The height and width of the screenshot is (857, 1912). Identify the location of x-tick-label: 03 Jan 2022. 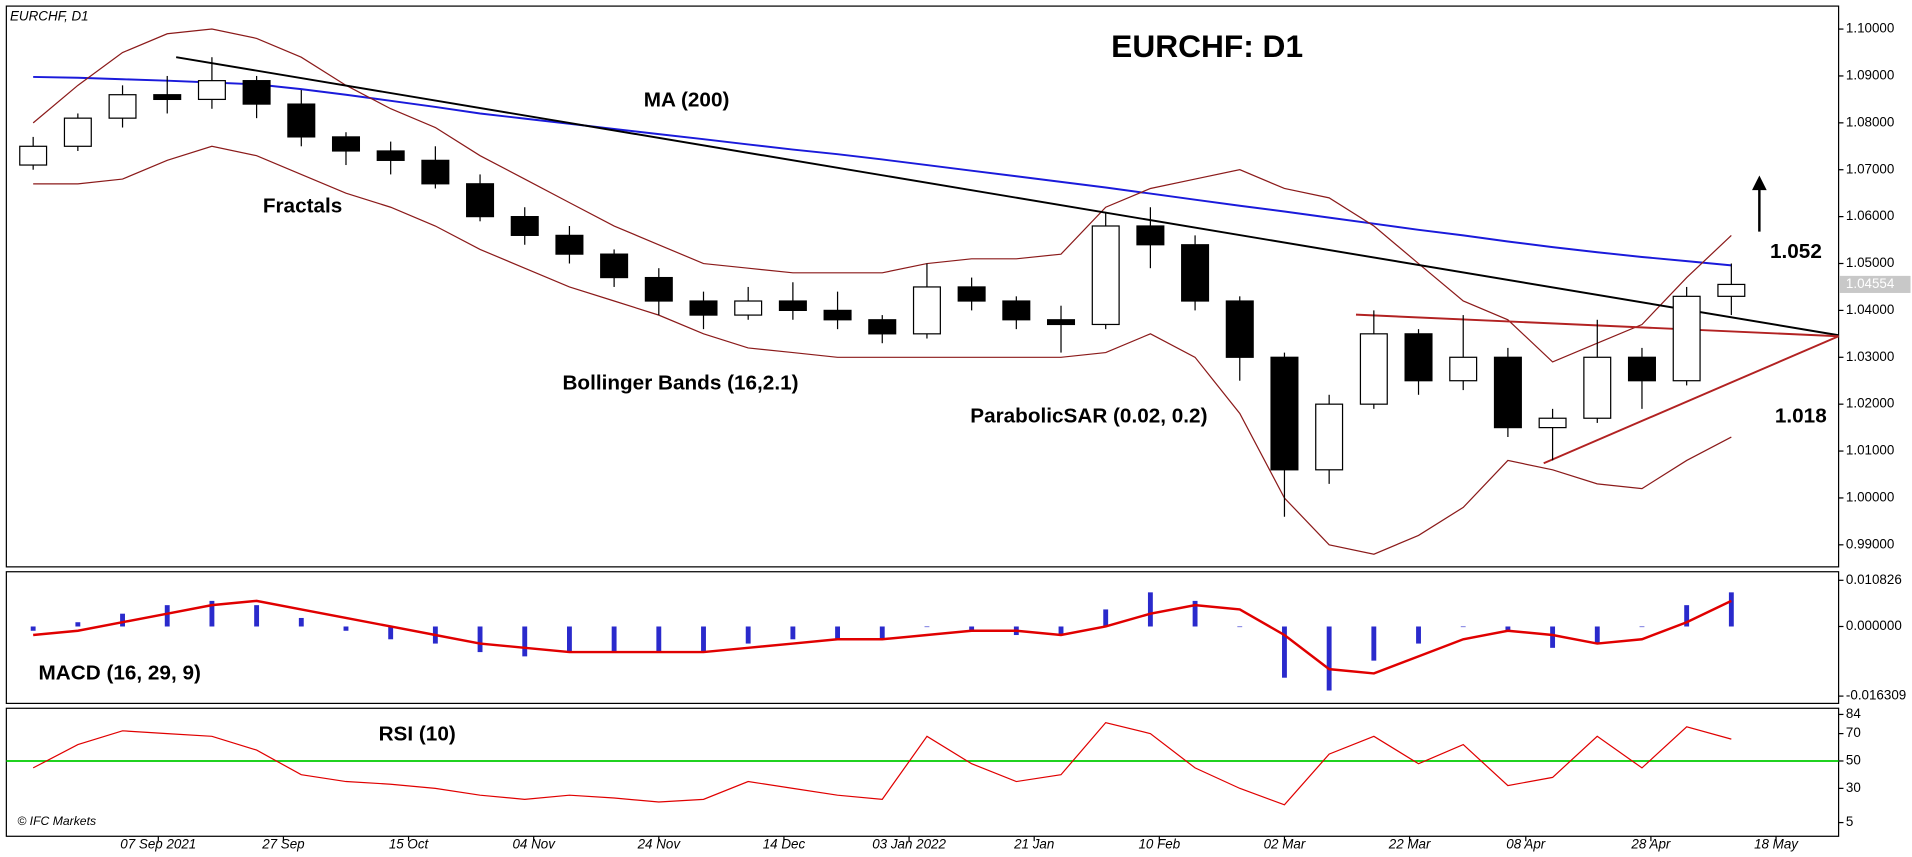
(909, 843).